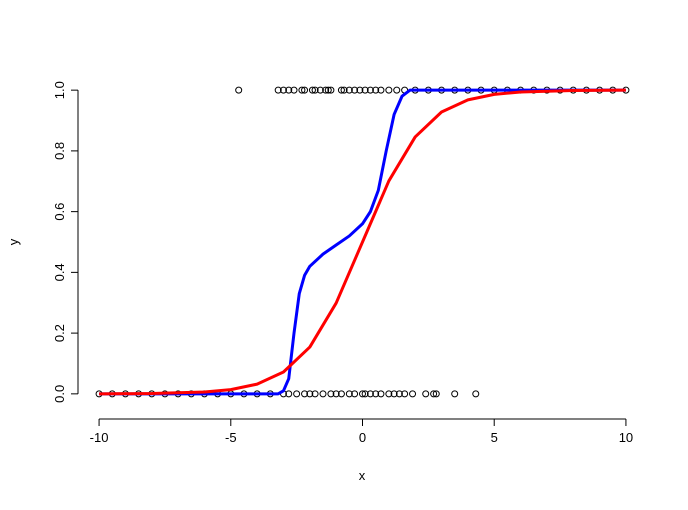 This screenshot has height=510, width=688. What do you see at coordinates (59, 272) in the screenshot?
I see `y-tick-label: 0.4` at bounding box center [59, 272].